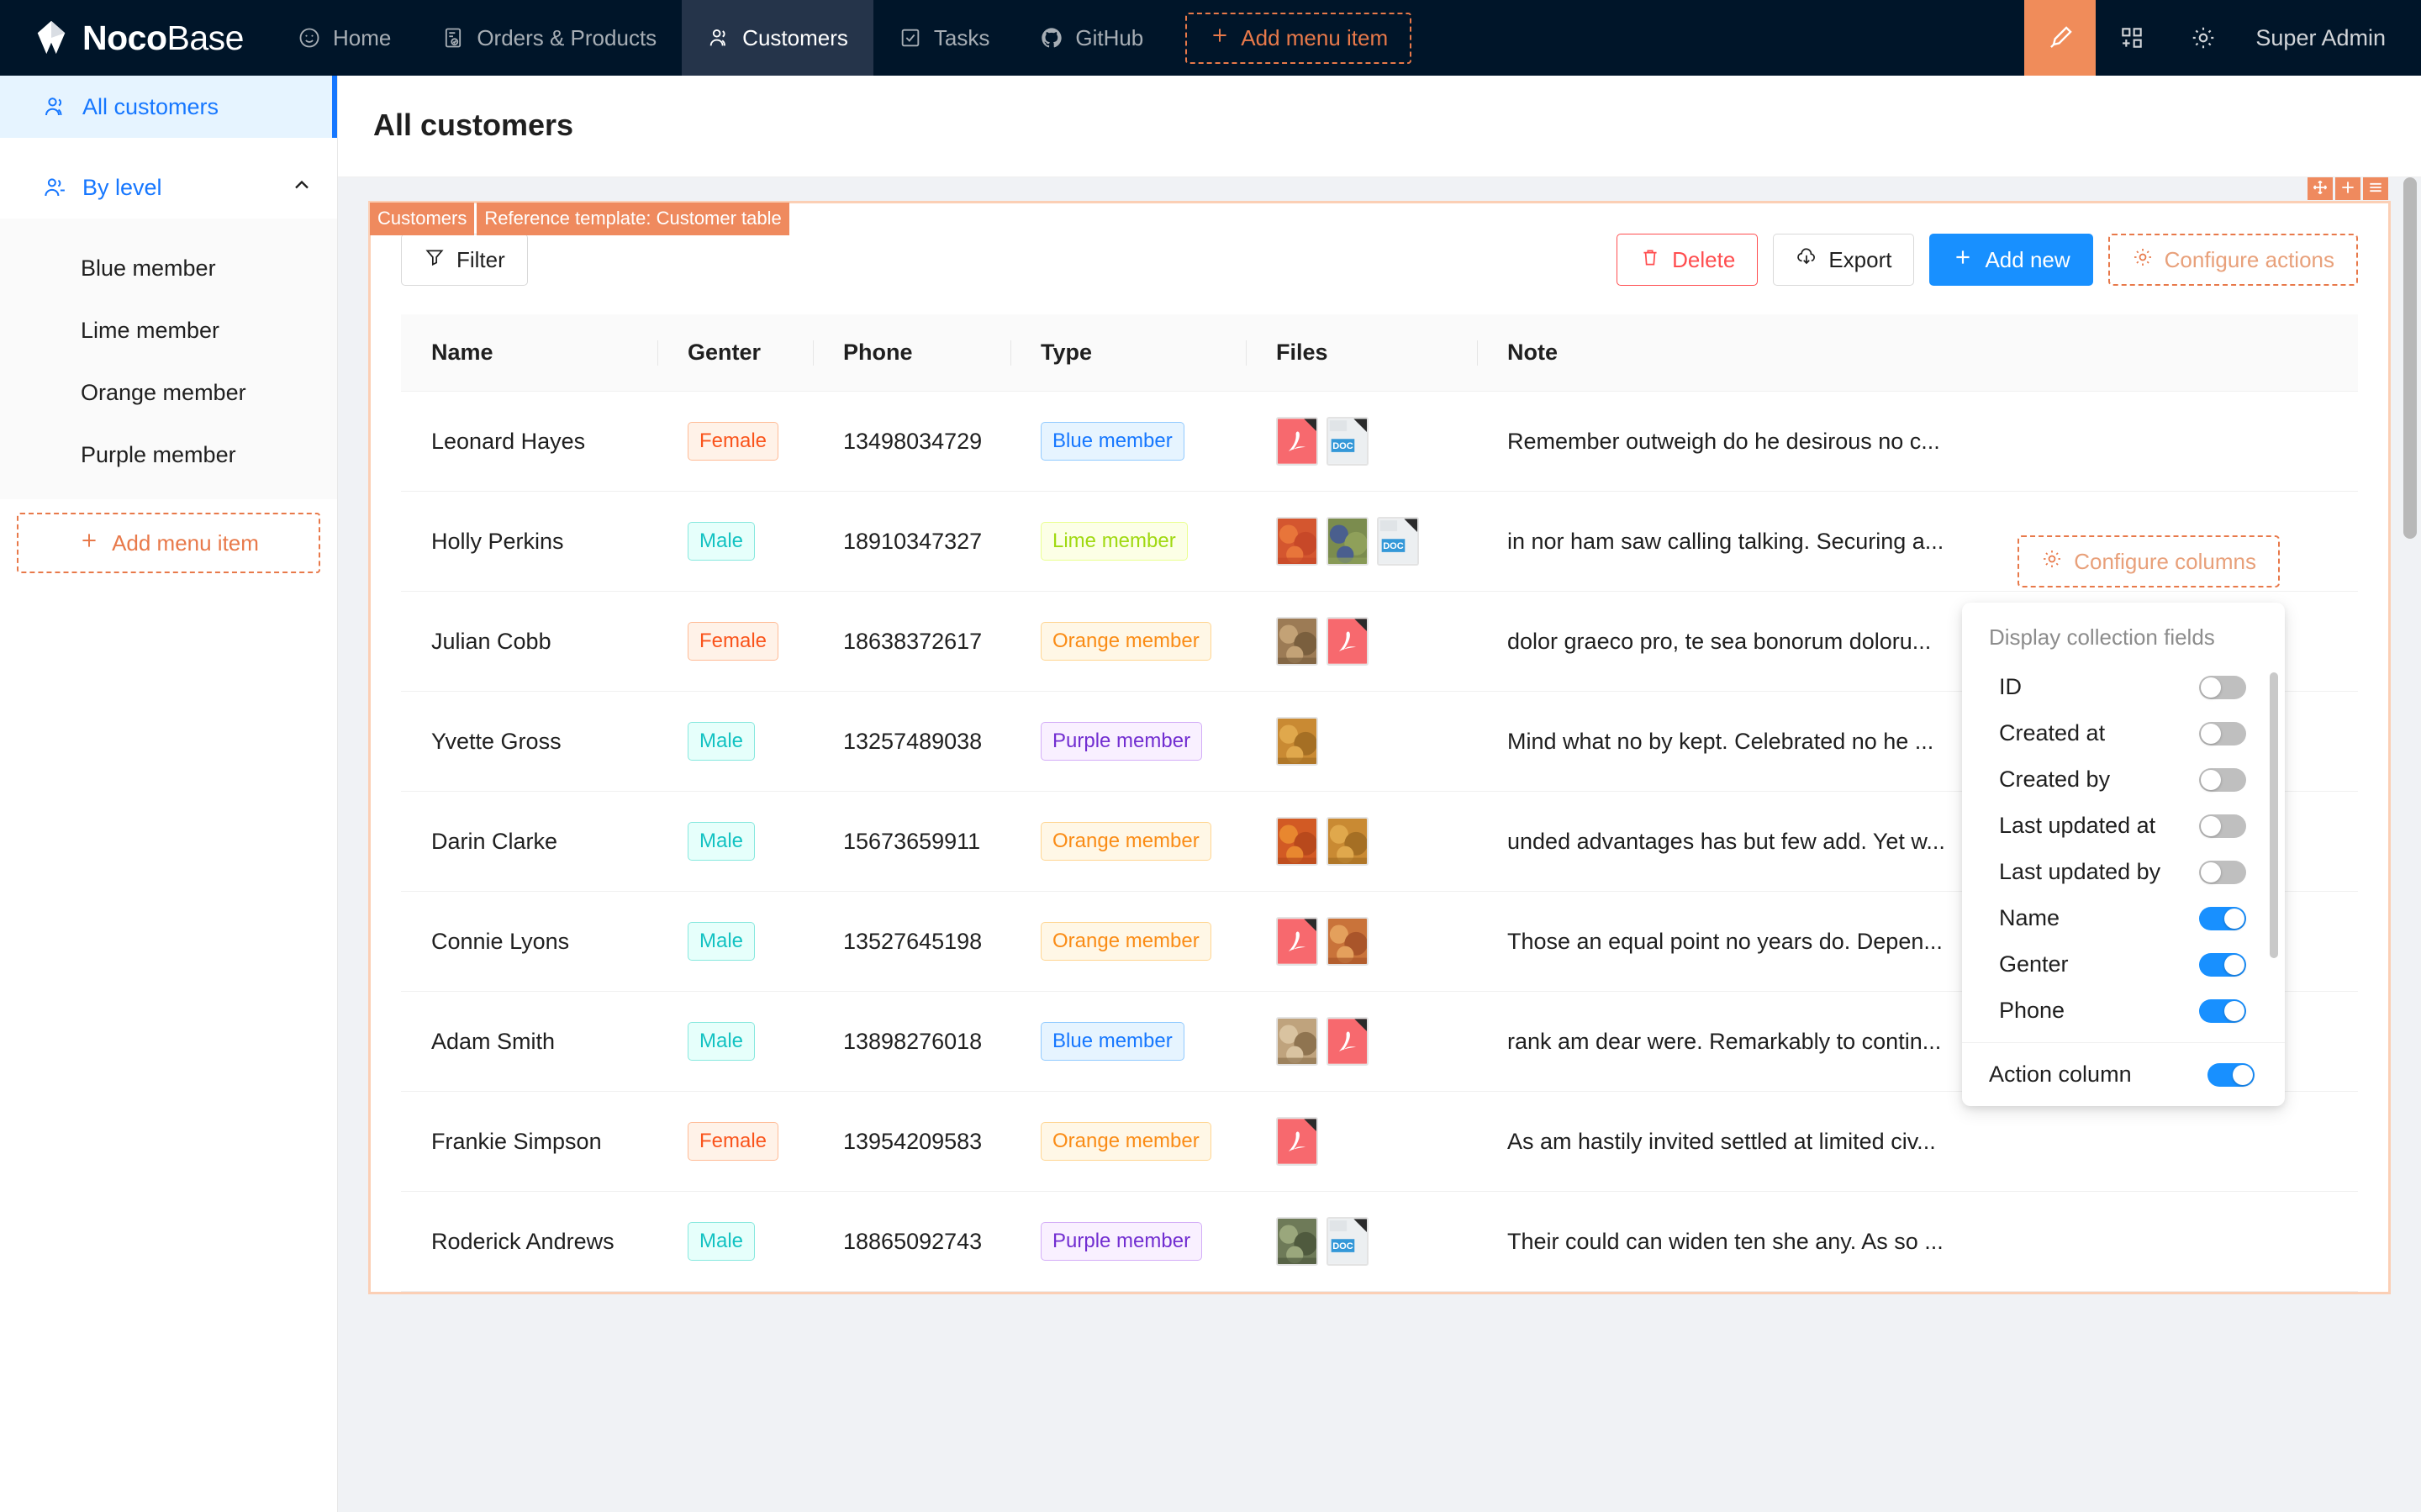 The height and width of the screenshot is (1512, 2421). What do you see at coordinates (148, 268) in the screenshot?
I see `sidebar-sub-label: Blue member` at bounding box center [148, 268].